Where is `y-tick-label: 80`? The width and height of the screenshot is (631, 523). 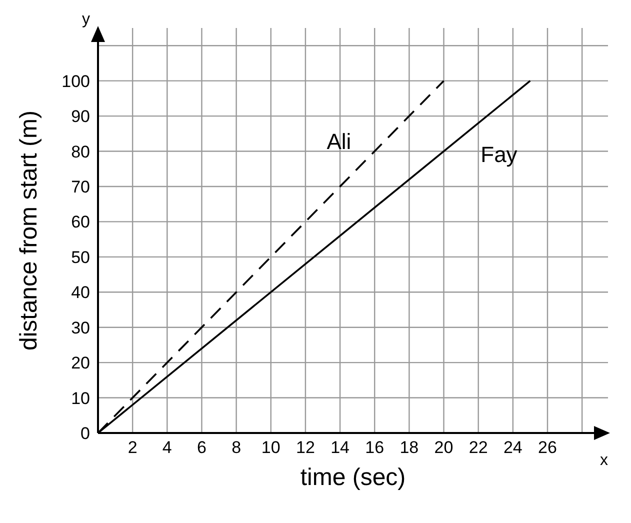
y-tick-label: 80 is located at coordinates (80, 152).